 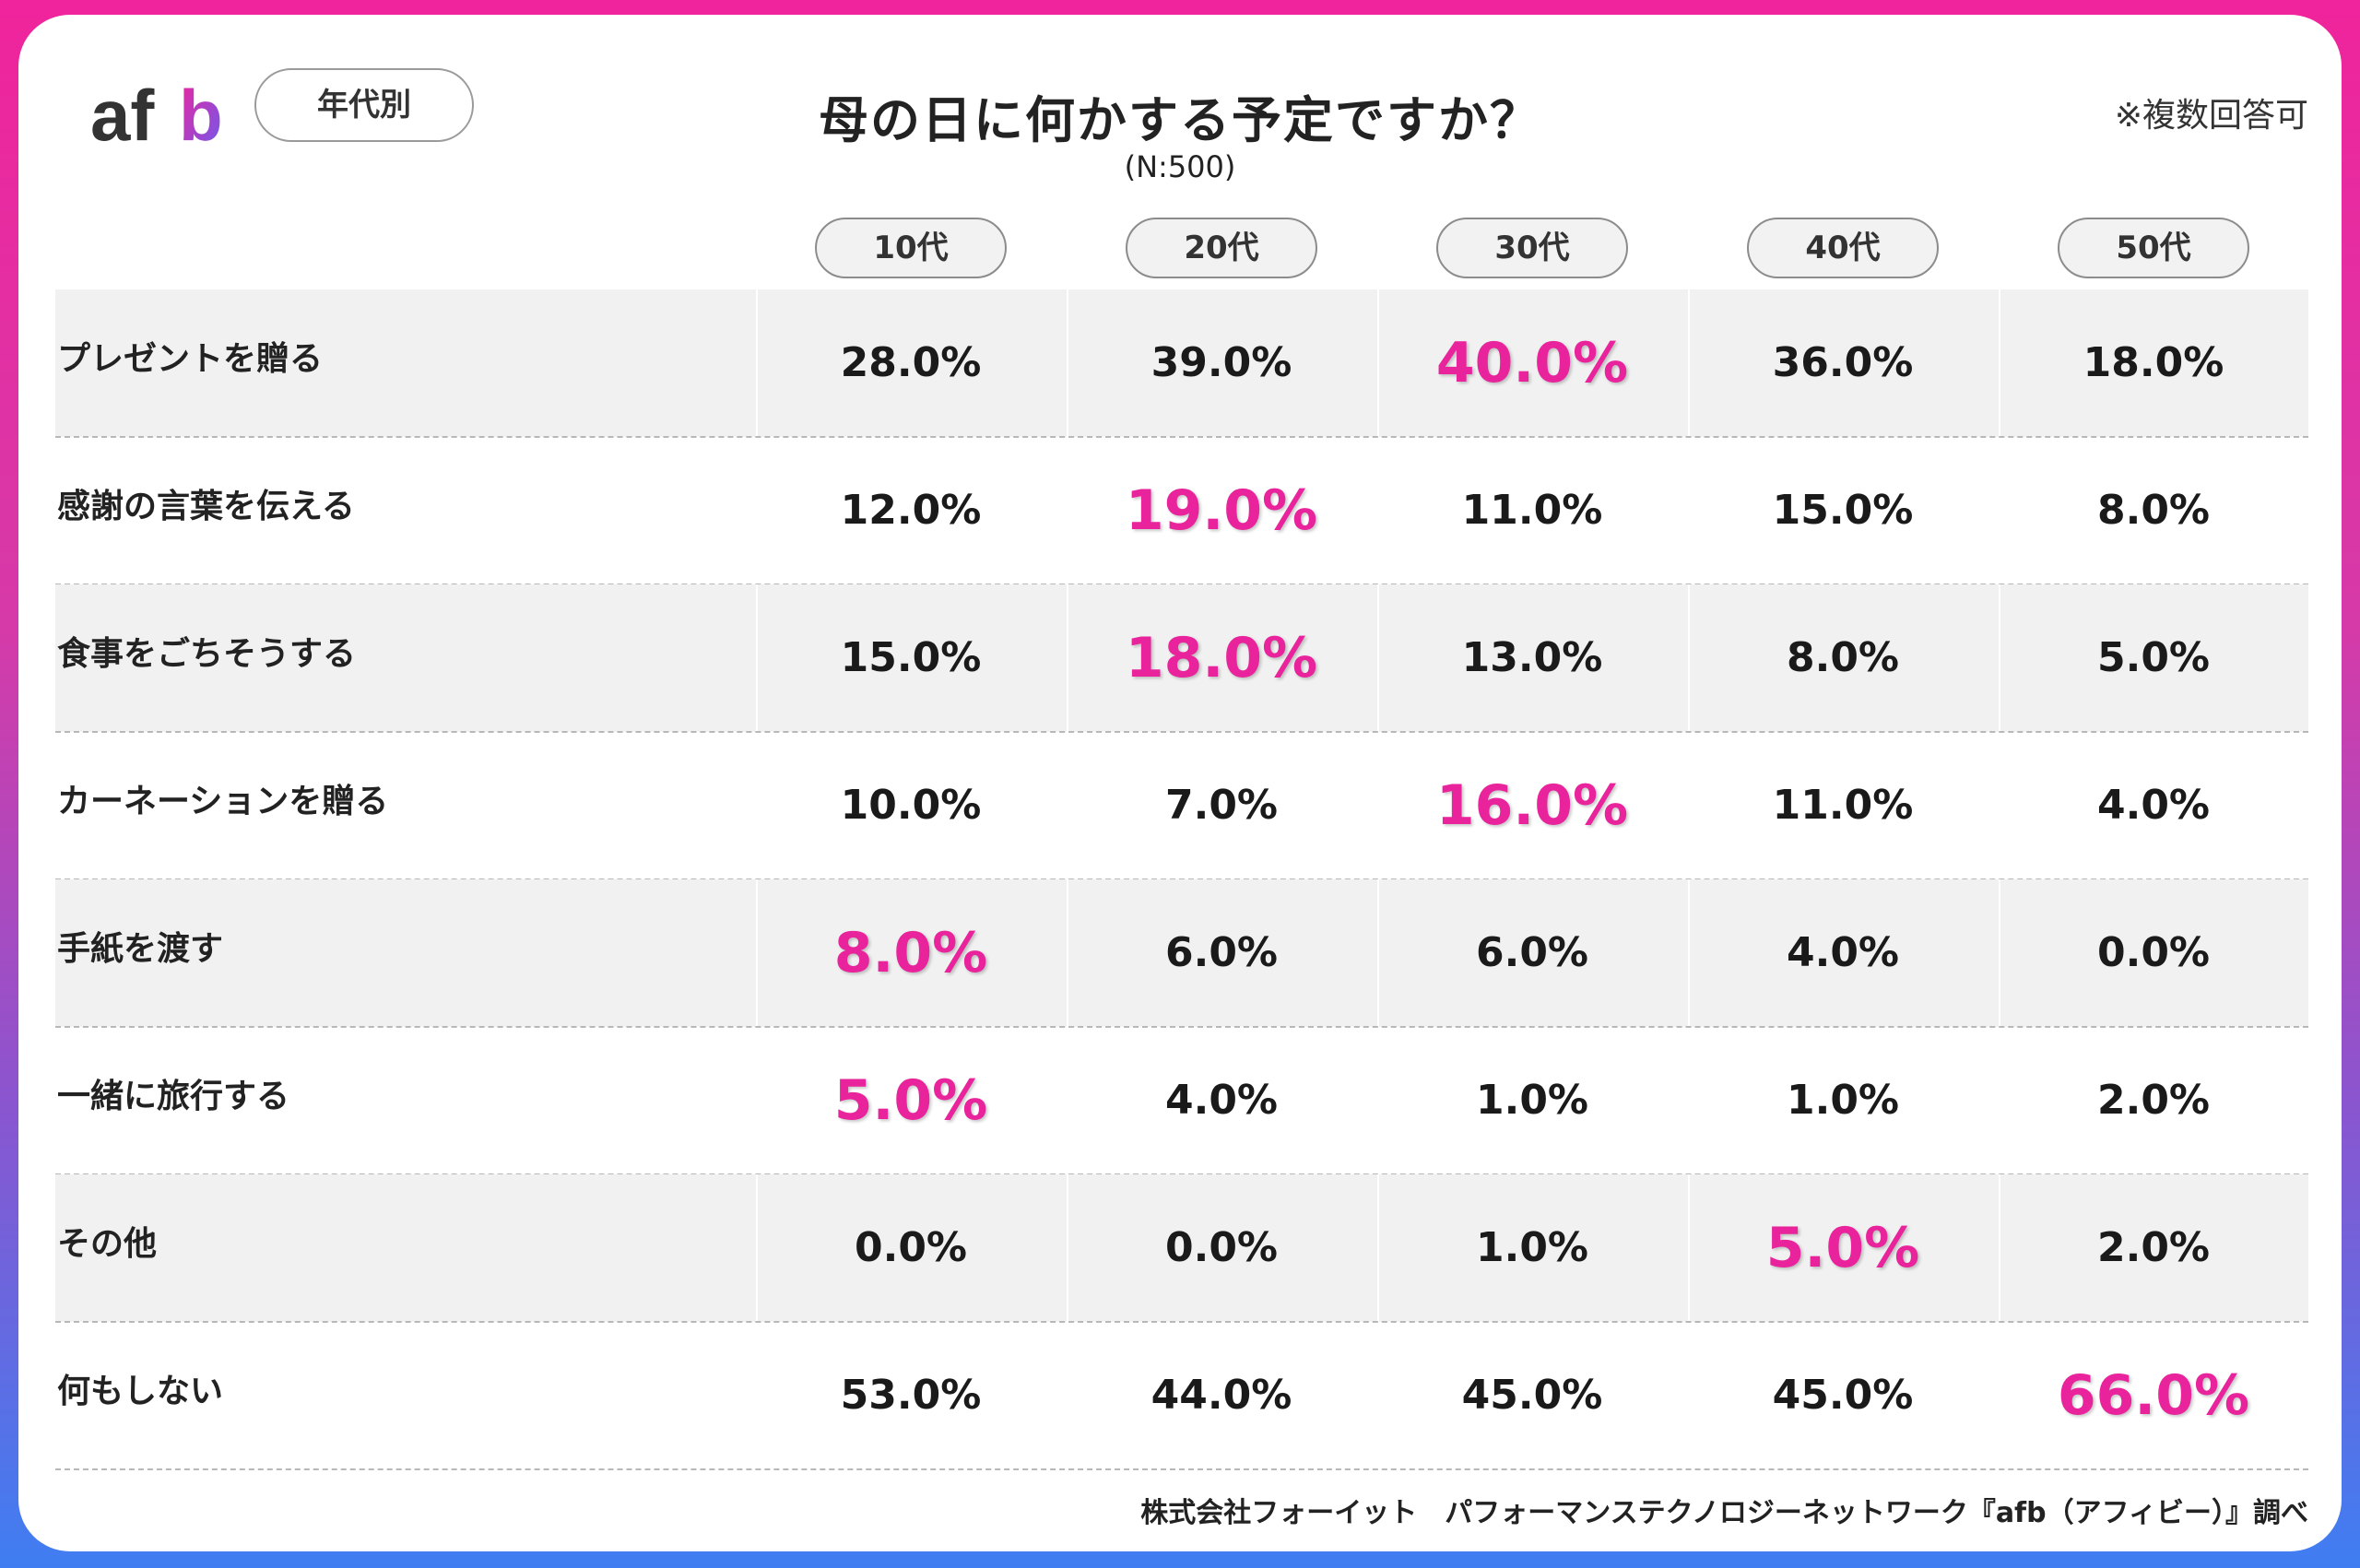 I want to click on chart-subtitle: (N:500), so click(x=1180, y=166).